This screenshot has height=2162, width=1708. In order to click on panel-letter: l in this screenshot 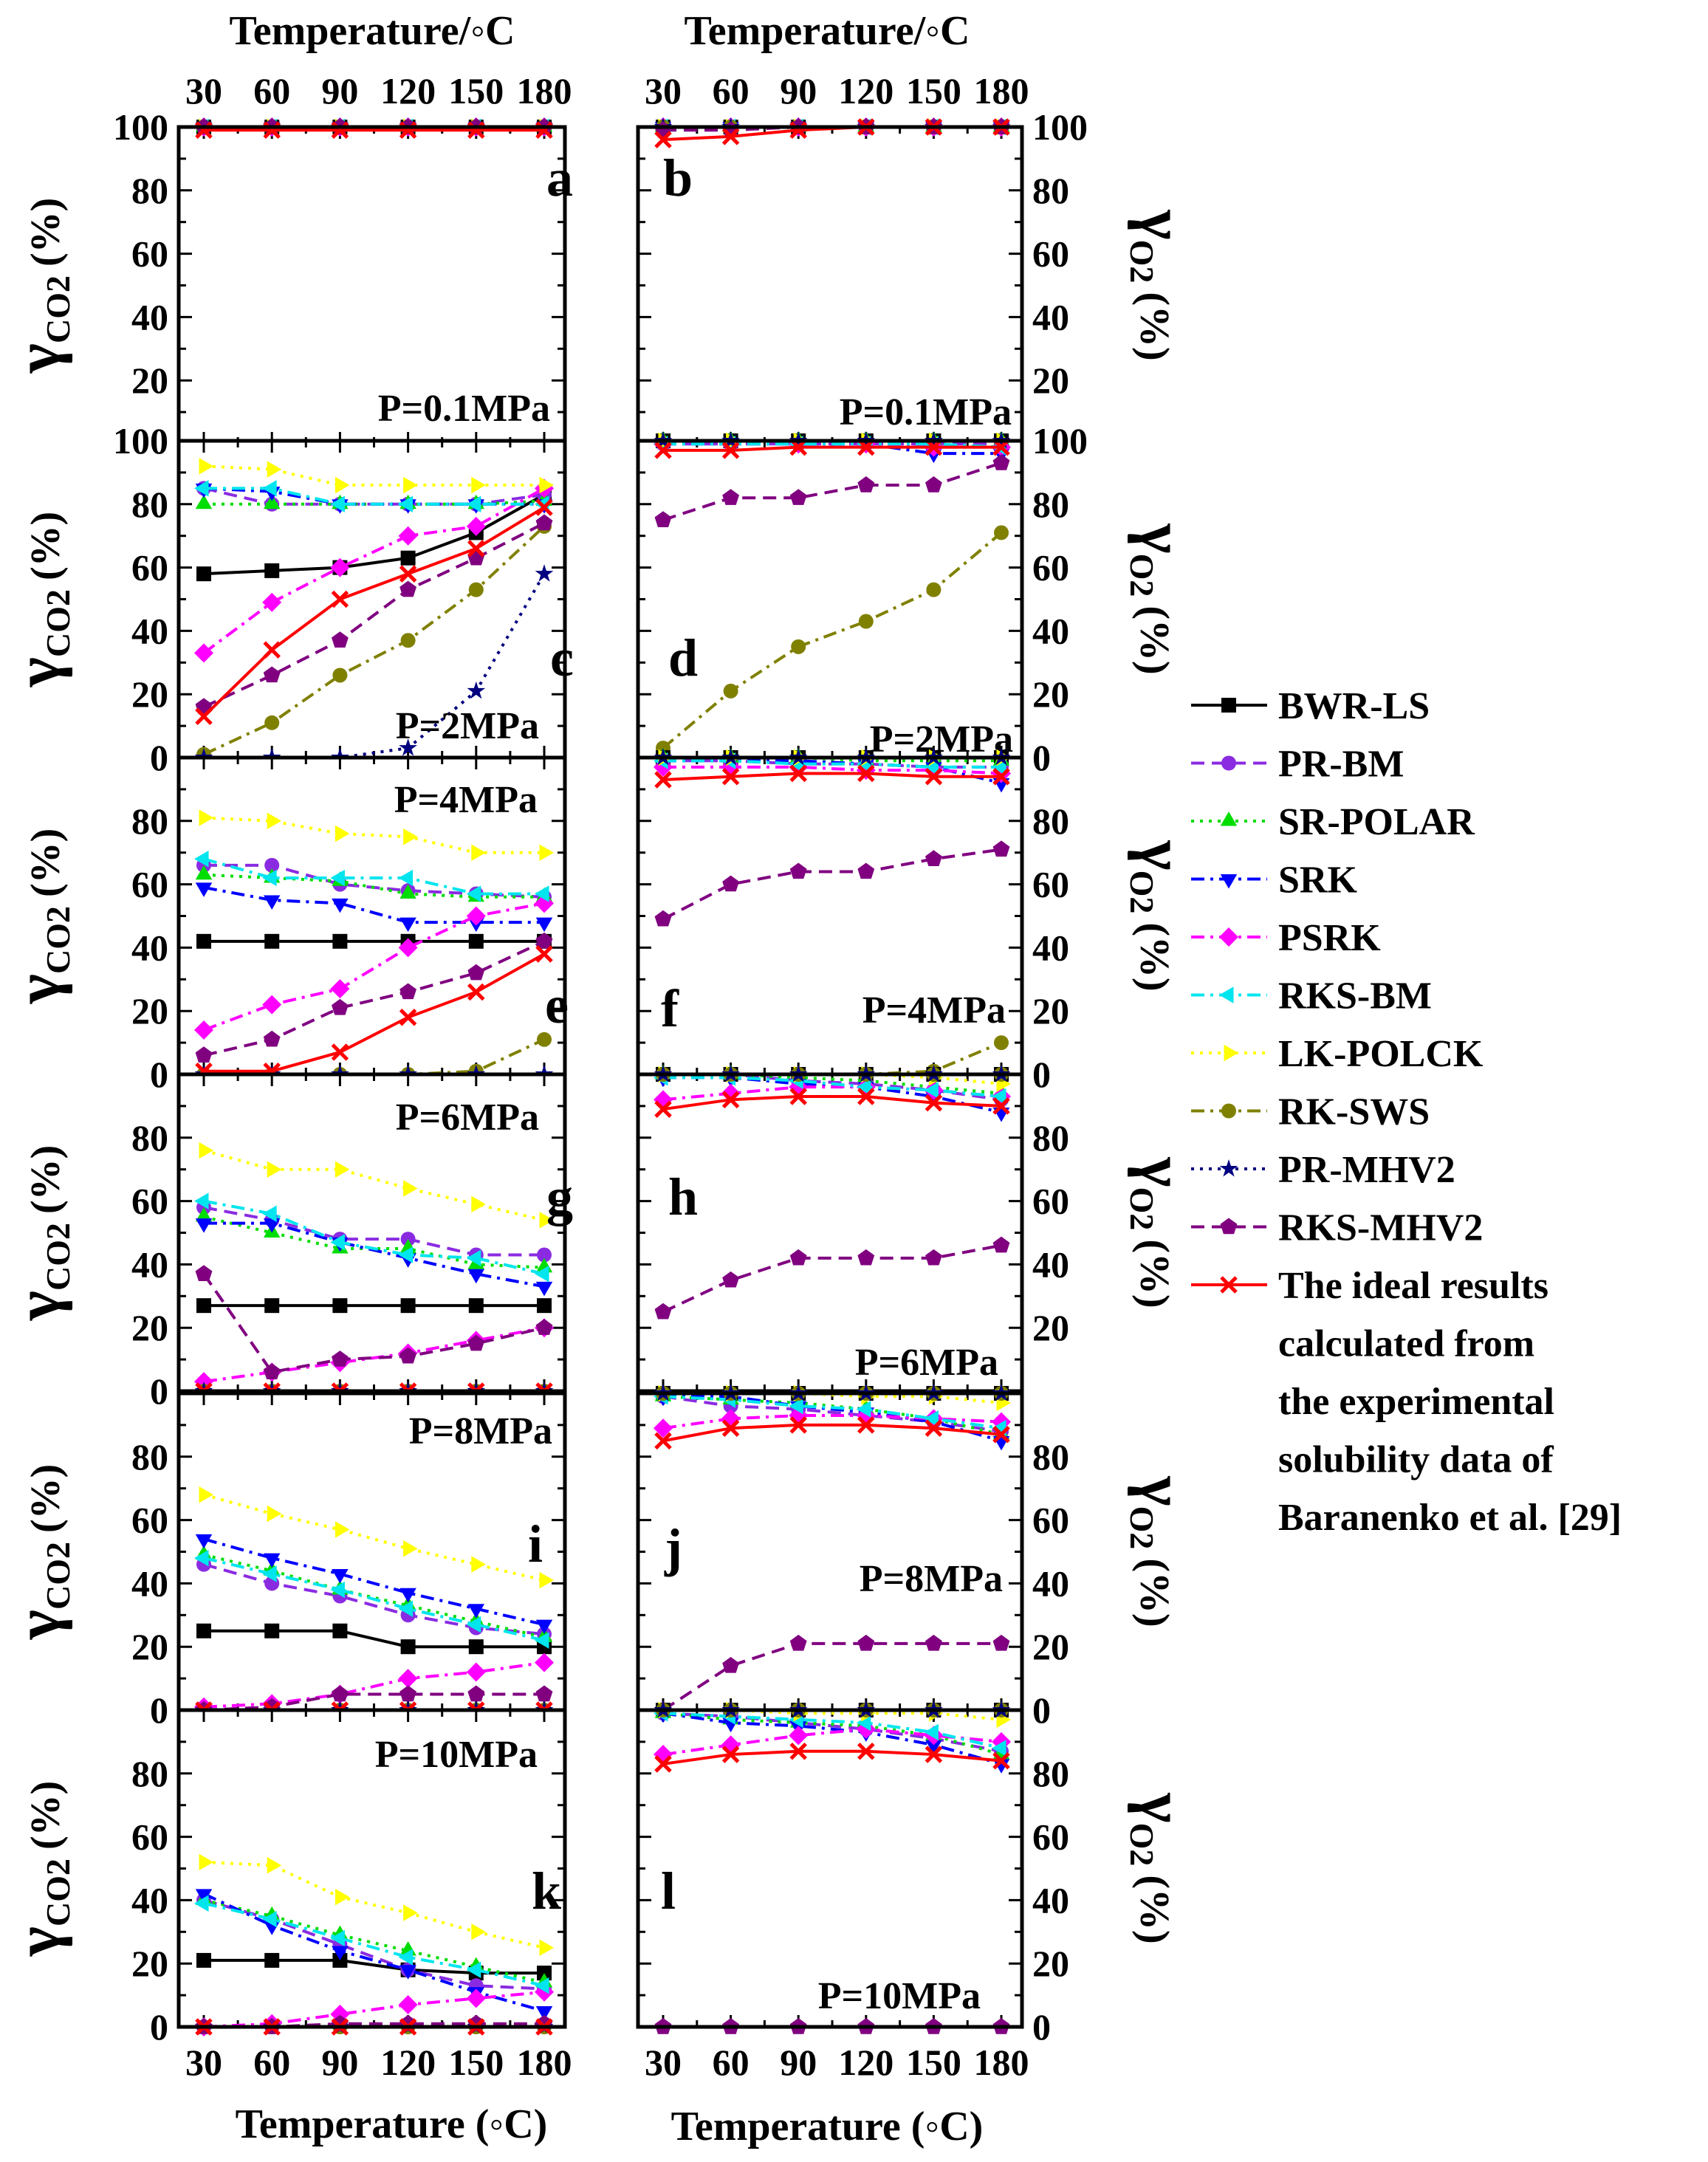, I will do `click(669, 1891)`.